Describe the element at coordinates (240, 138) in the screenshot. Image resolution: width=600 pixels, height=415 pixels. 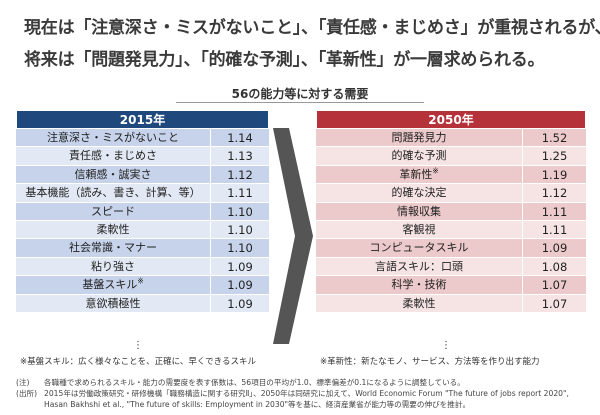
I see `demand-value: 1.14` at that location.